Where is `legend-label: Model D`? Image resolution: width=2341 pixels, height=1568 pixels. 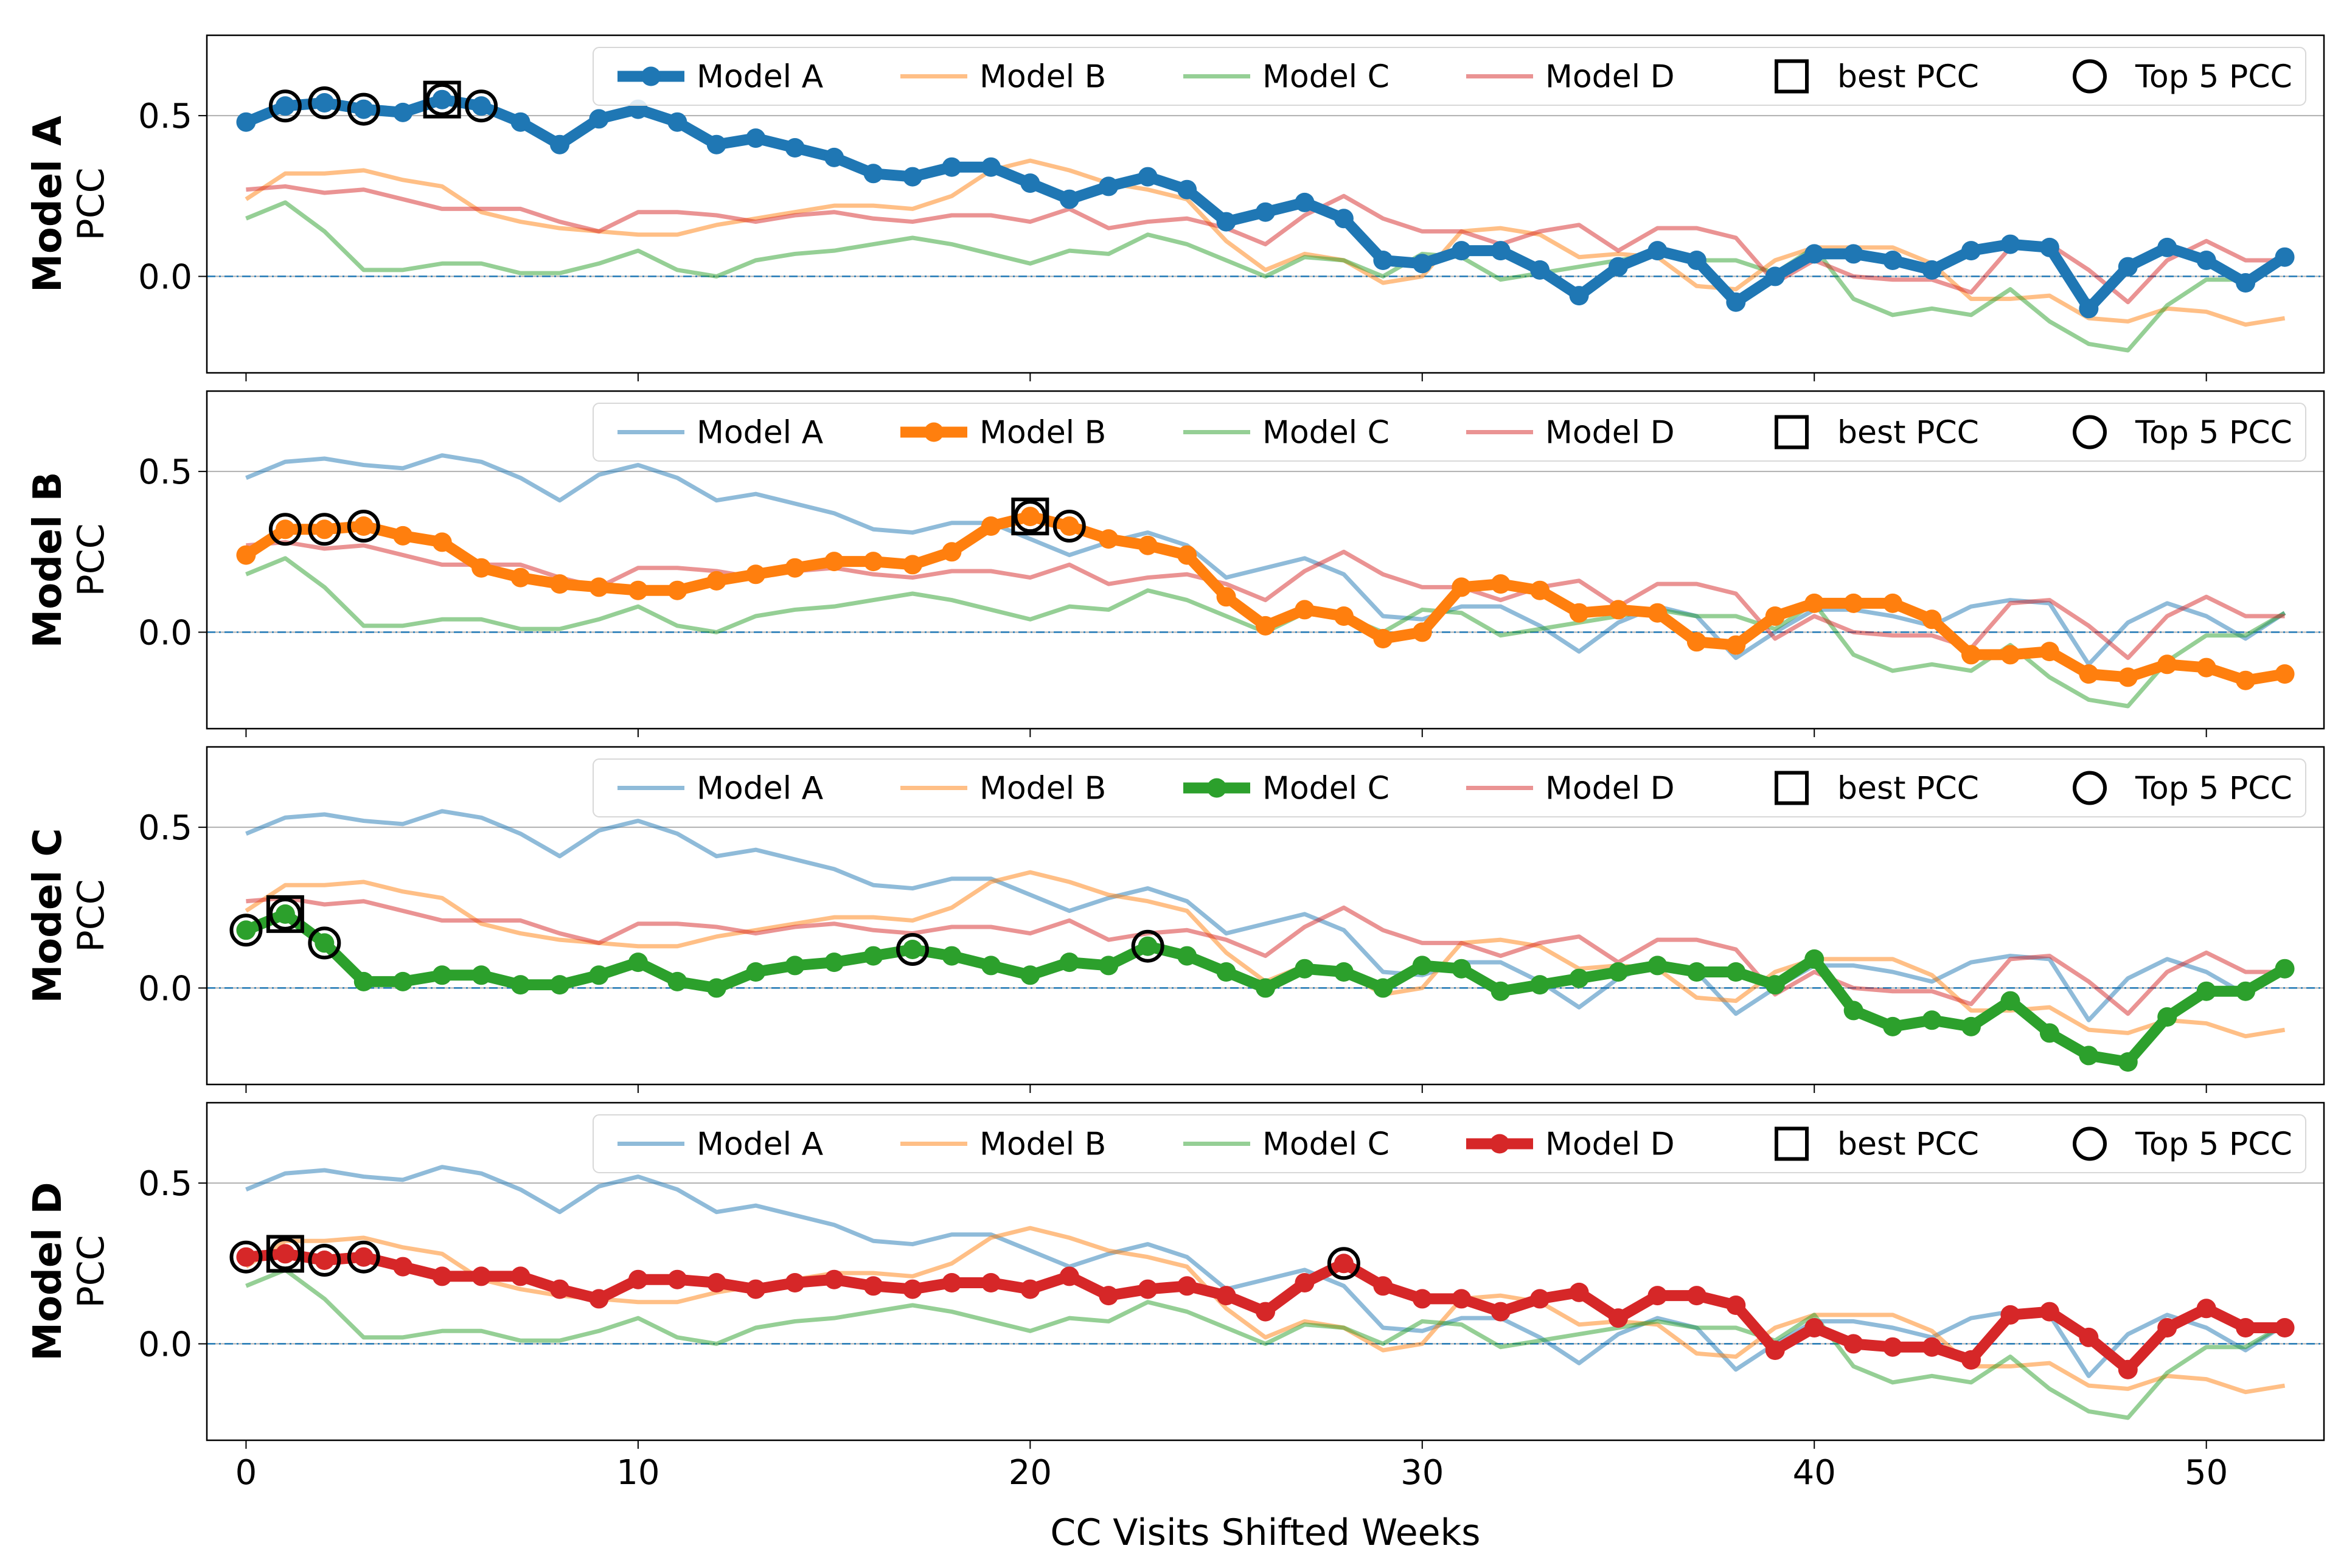
legend-label: Model D is located at coordinates (1610, 433).